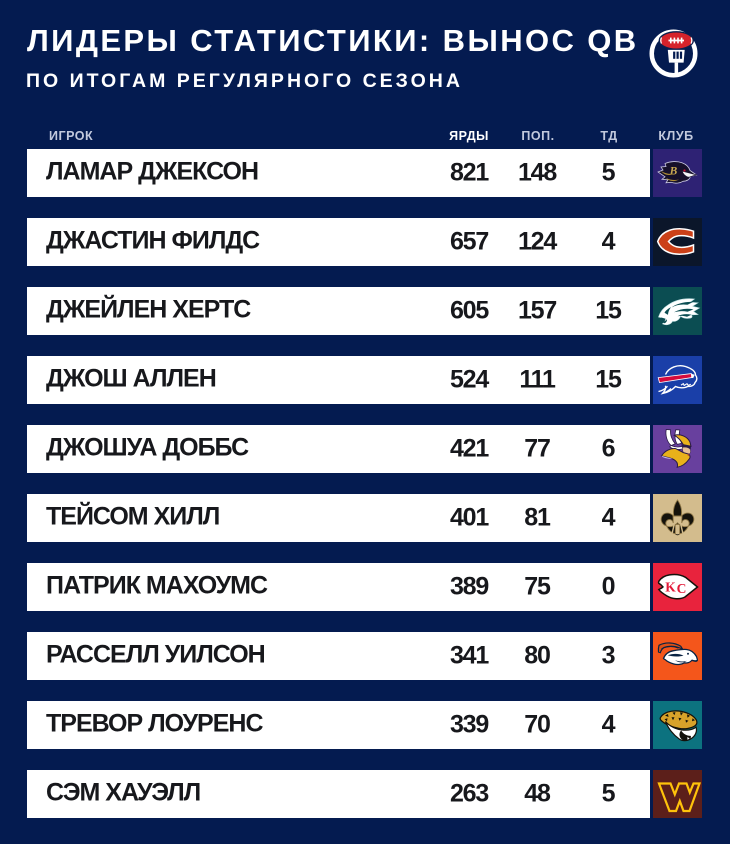 The height and width of the screenshot is (844, 730). What do you see at coordinates (682, 588) in the screenshot?
I see `svg-text: C` at bounding box center [682, 588].